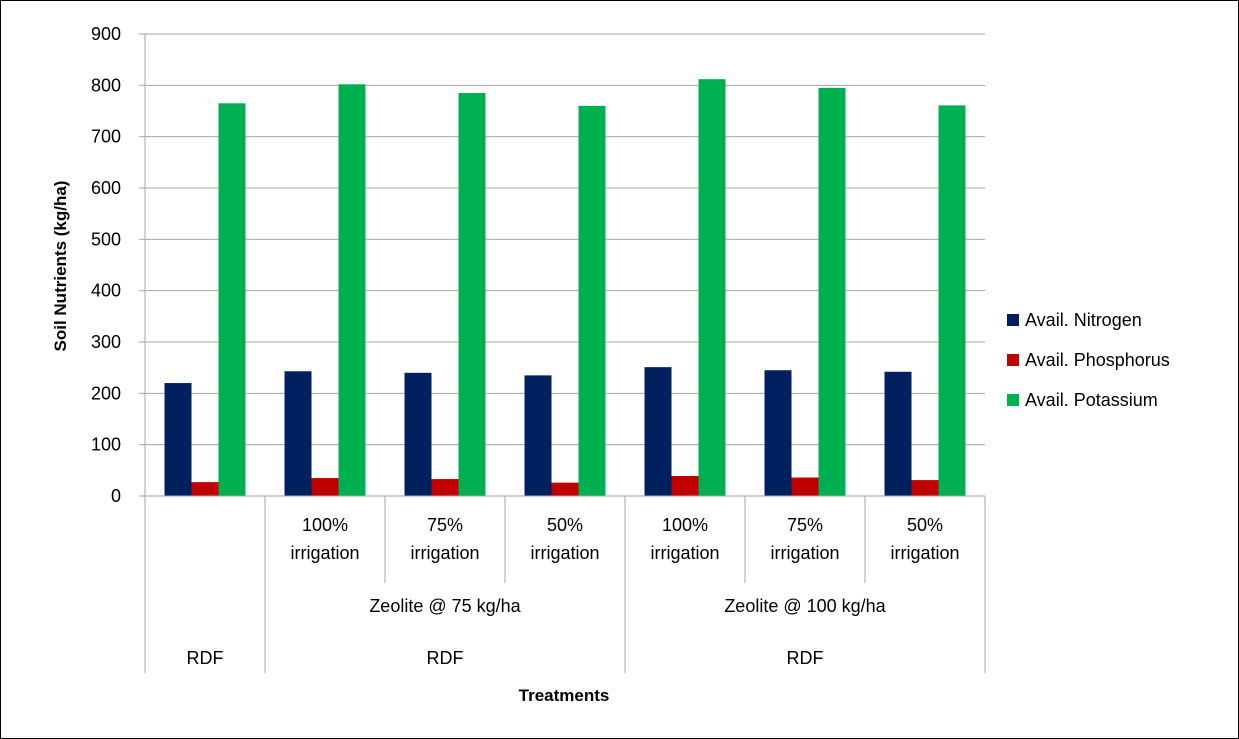  What do you see at coordinates (106, 393) in the screenshot?
I see `y-tick-label: 200` at bounding box center [106, 393].